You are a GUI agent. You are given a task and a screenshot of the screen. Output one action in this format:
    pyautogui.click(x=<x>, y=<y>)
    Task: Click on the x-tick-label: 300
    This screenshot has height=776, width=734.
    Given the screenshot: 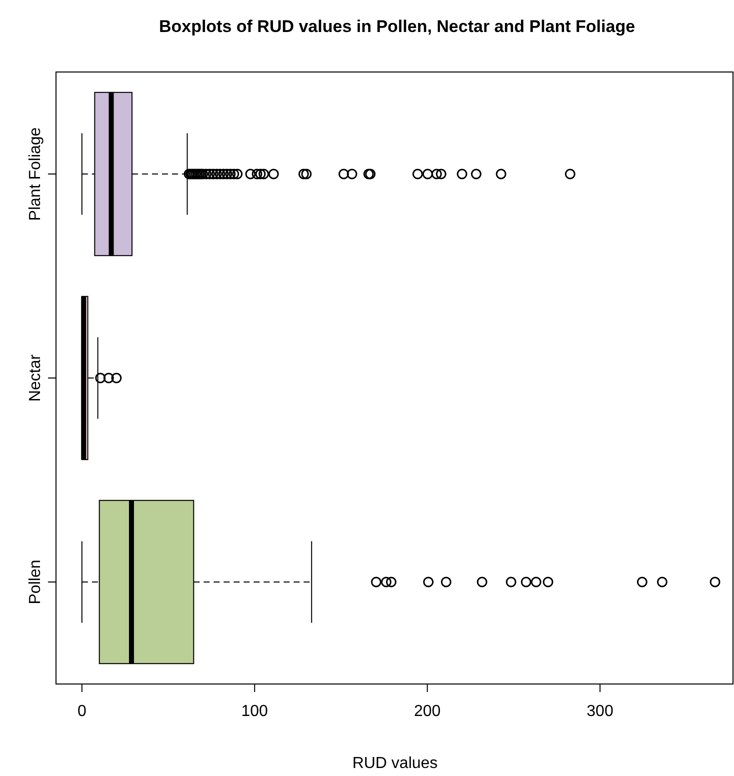 What is the action you would take?
    pyautogui.click(x=600, y=711)
    